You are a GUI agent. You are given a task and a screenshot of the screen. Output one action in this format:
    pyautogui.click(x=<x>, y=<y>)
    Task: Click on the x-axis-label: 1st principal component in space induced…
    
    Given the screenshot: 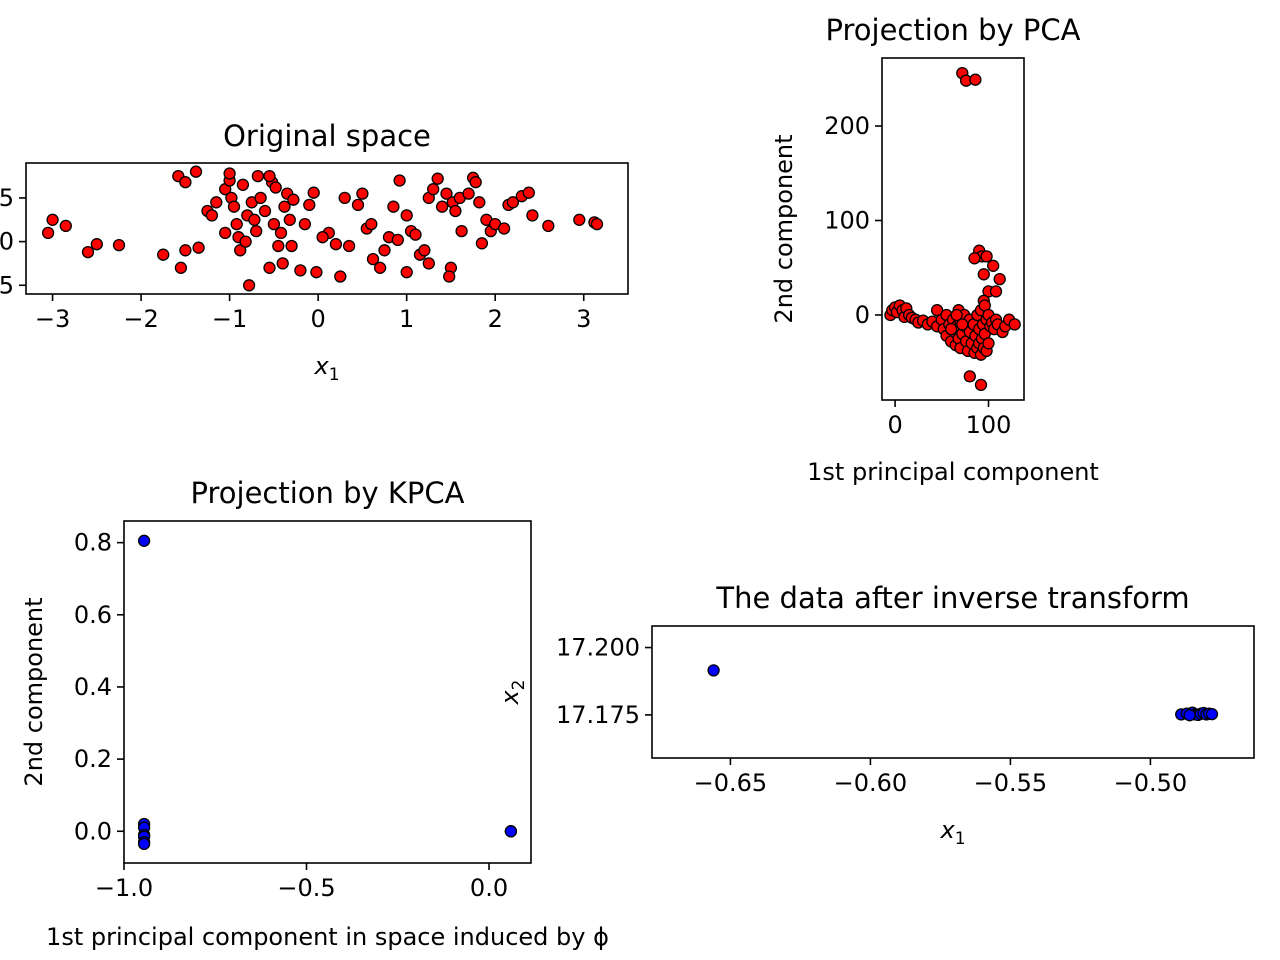 What is the action you would take?
    pyautogui.click(x=327, y=937)
    